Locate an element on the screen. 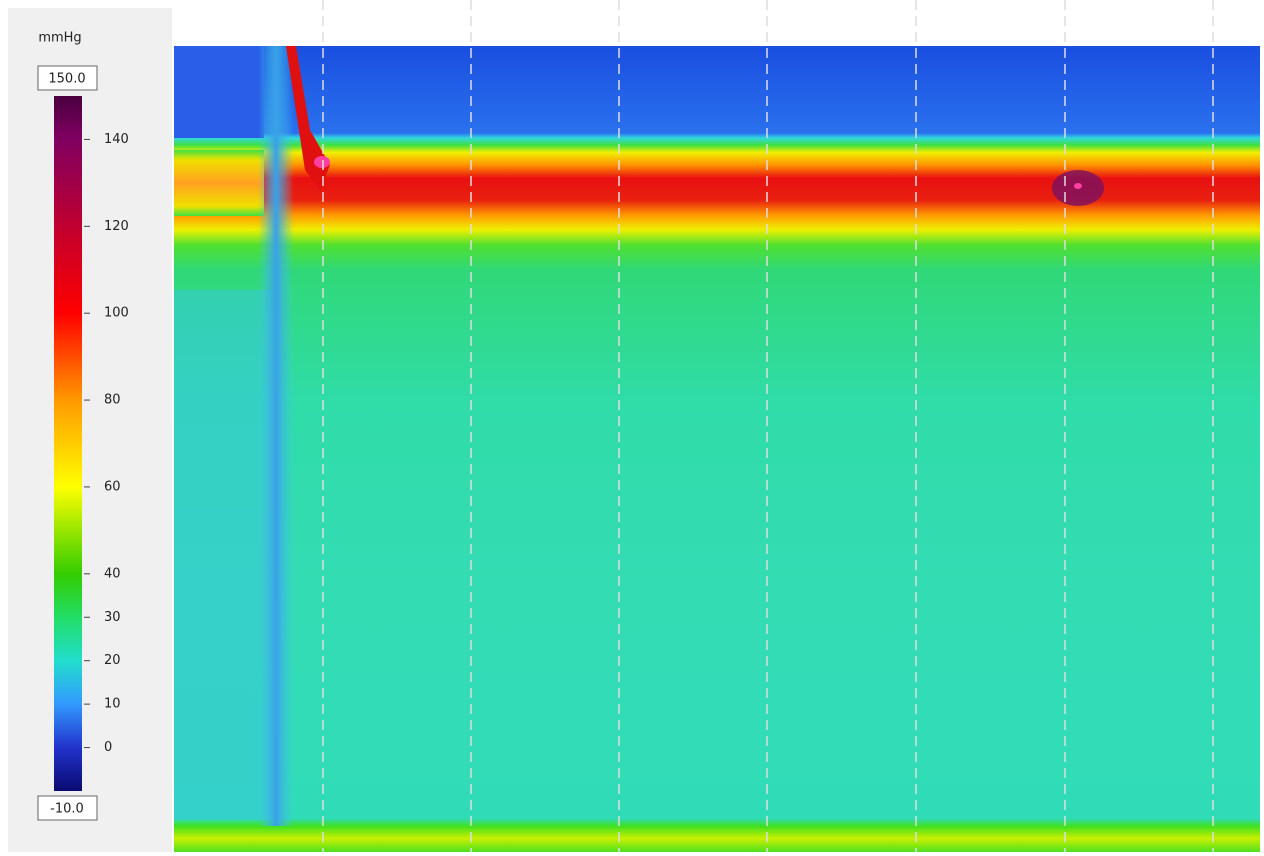 The height and width of the screenshot is (856, 1264). tick-label: 10 is located at coordinates (112, 704).